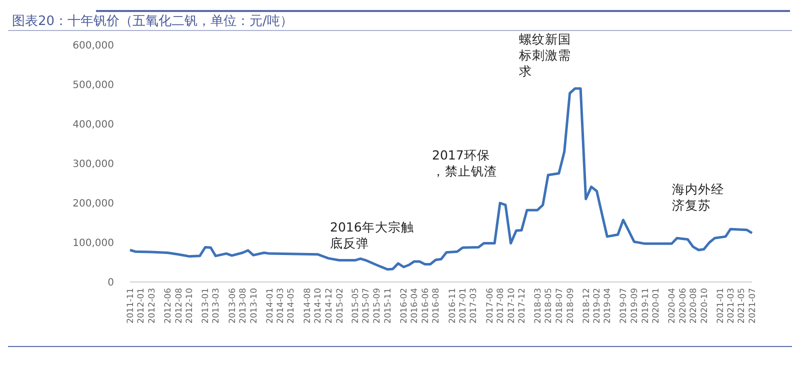  Describe the element at coordinates (721, 306) in the screenshot. I see `x-tick-label: 2021-01` at that location.